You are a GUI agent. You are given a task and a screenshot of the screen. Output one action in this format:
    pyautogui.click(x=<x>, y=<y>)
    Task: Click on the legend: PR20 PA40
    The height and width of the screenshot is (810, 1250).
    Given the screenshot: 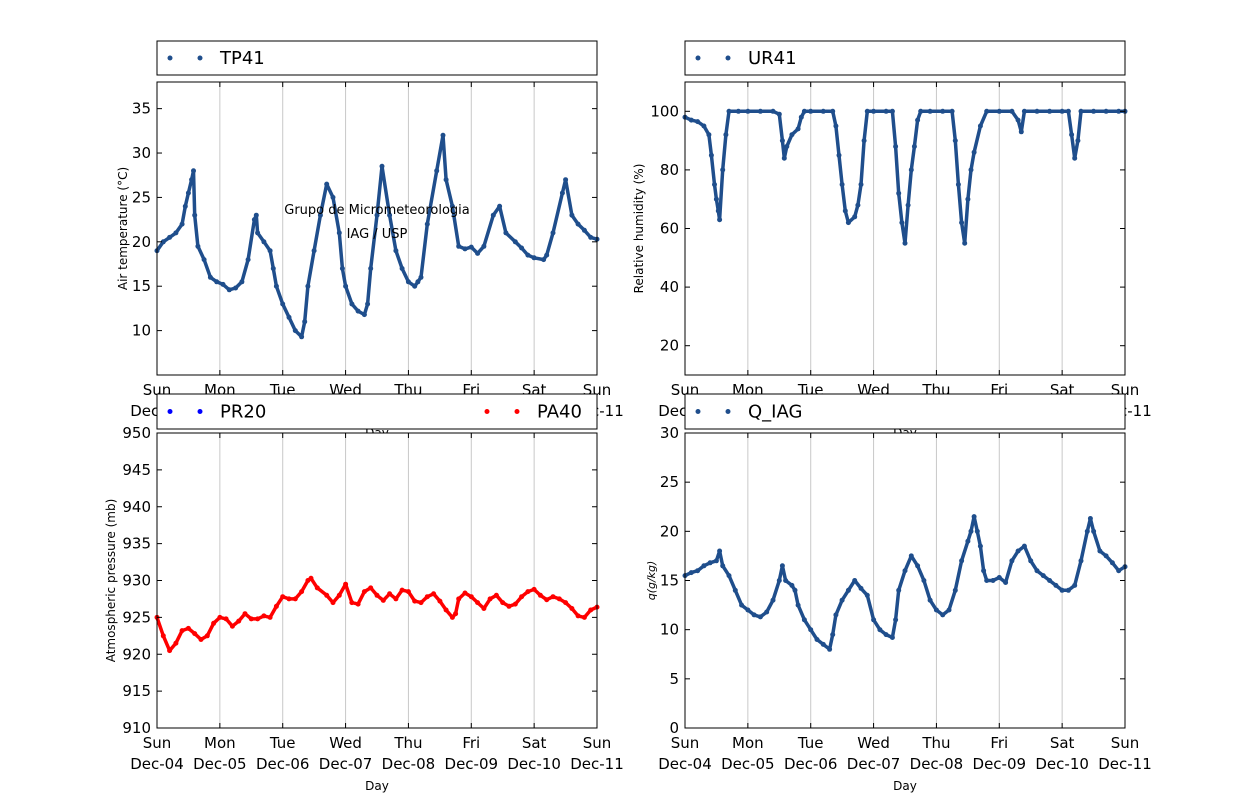 What is the action you would take?
    pyautogui.click(x=377, y=411)
    